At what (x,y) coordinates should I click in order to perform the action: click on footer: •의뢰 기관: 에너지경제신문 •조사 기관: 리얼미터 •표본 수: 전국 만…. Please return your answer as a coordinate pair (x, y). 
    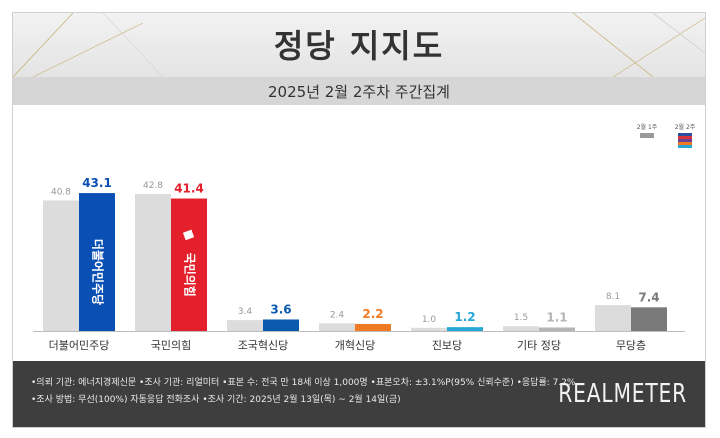
    Looking at the image, I should click on (359, 394).